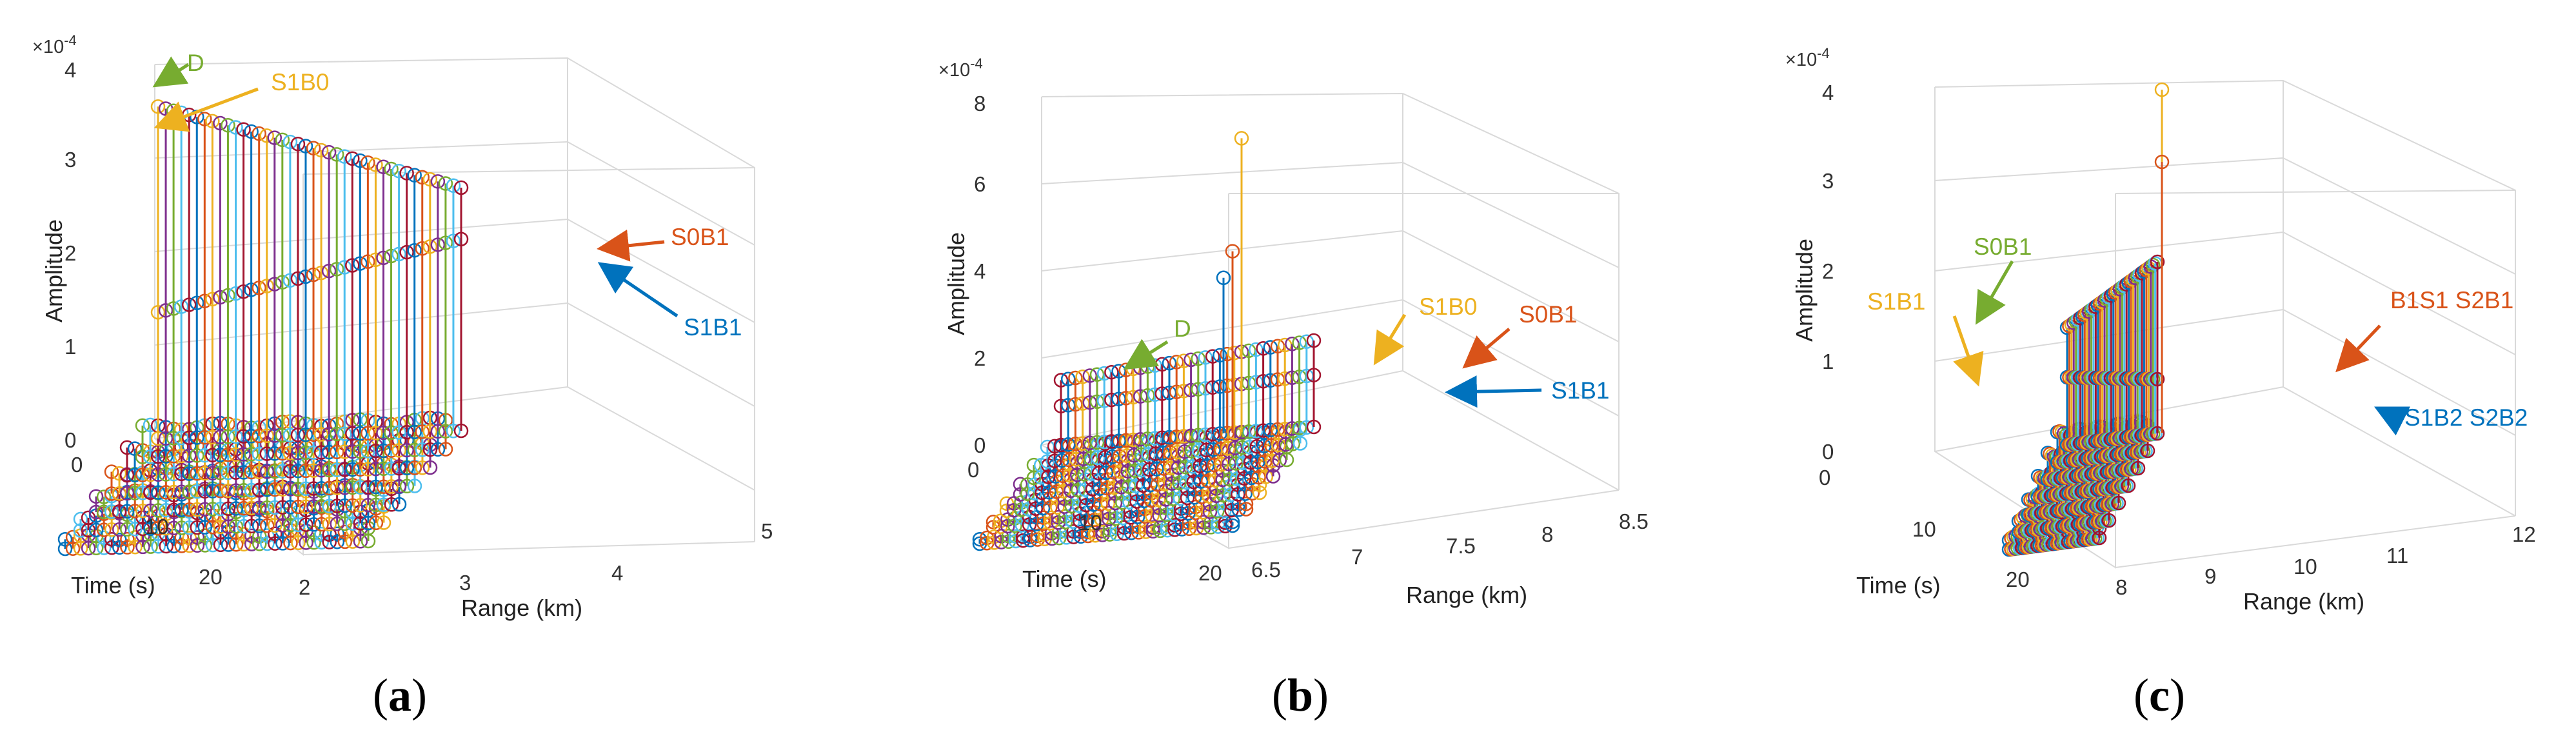 The height and width of the screenshot is (741, 2576). I want to click on annotation-label: D, so click(195, 63).